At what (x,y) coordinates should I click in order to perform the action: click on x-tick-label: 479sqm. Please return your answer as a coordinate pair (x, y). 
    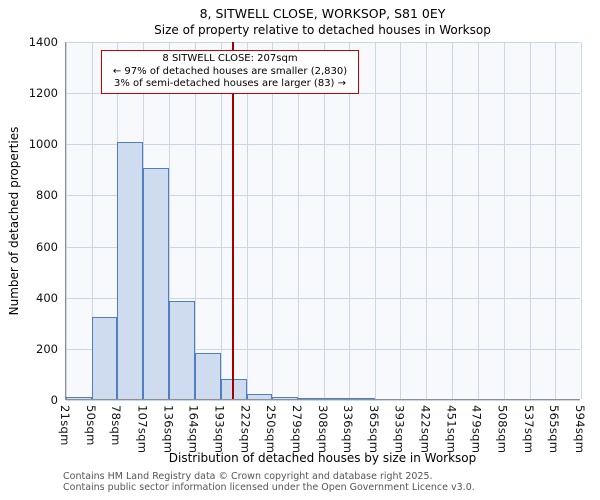
    Looking at the image, I should click on (476, 429).